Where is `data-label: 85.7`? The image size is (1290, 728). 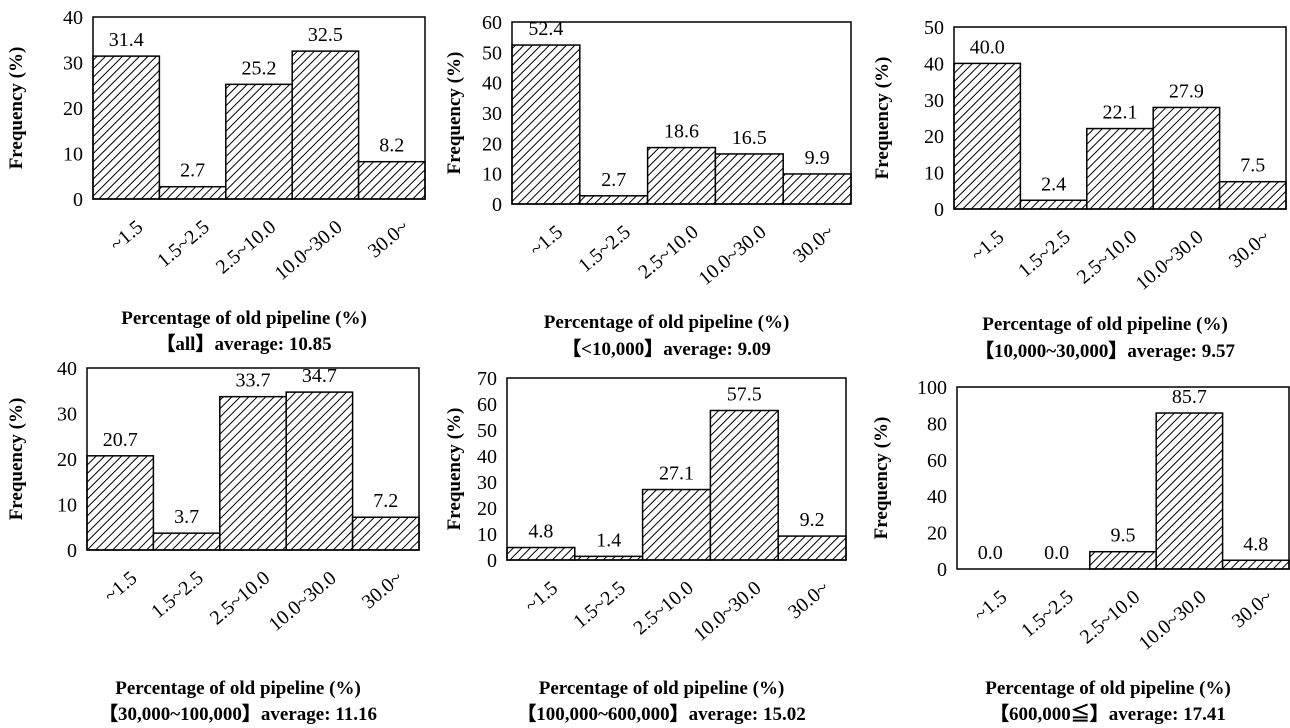
data-label: 85.7 is located at coordinates (1189, 397).